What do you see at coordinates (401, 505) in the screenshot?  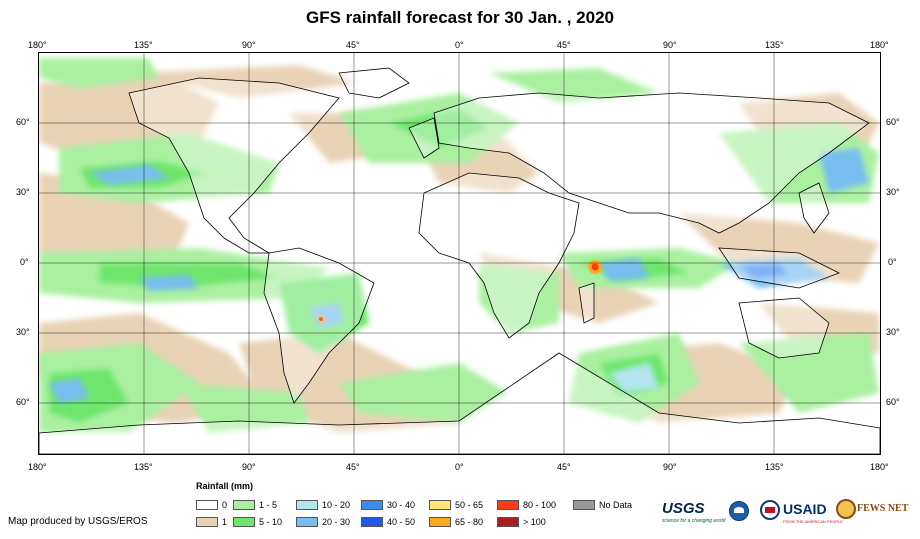 I see `legend-label: 30 - 40` at bounding box center [401, 505].